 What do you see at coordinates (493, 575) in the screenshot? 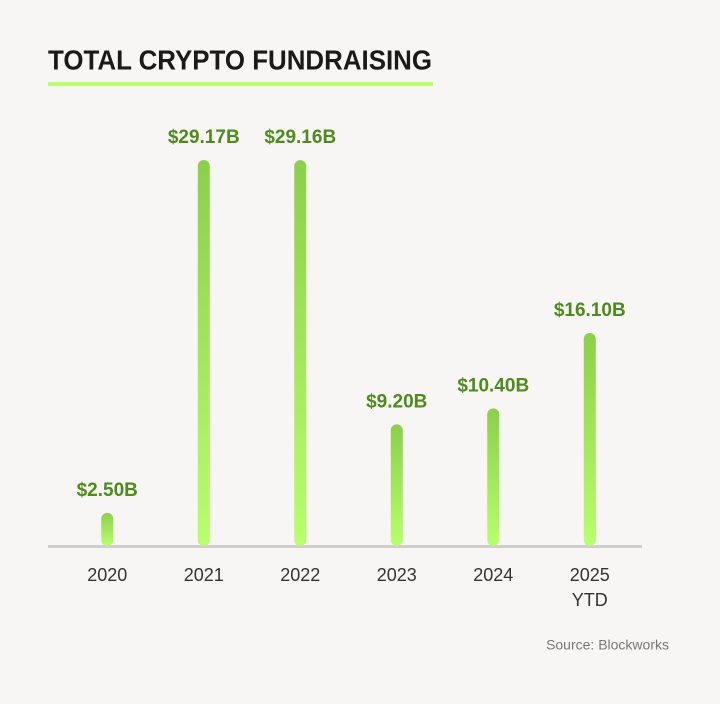
I see `x-tick-label: 2024` at bounding box center [493, 575].